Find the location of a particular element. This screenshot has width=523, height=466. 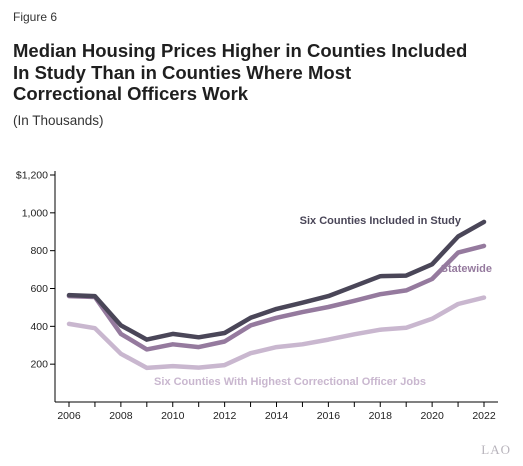

x-tick-label: 2016 is located at coordinates (329, 416).